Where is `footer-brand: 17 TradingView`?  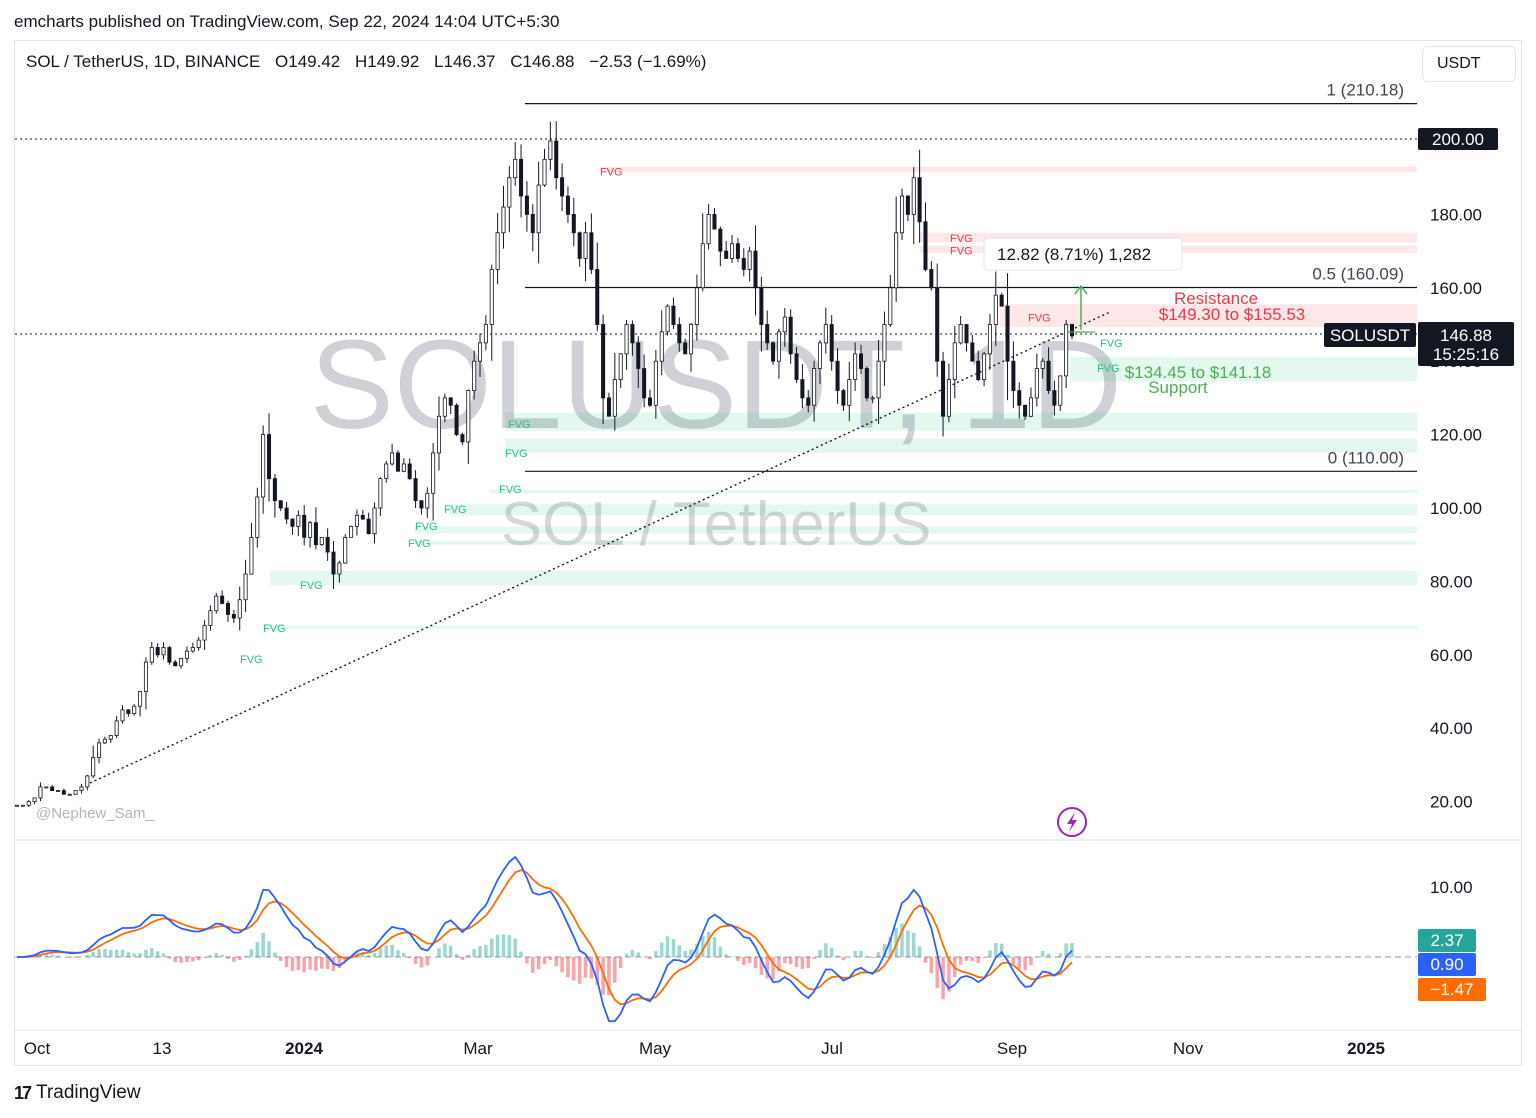 footer-brand: 17 TradingView is located at coordinates (77, 1093).